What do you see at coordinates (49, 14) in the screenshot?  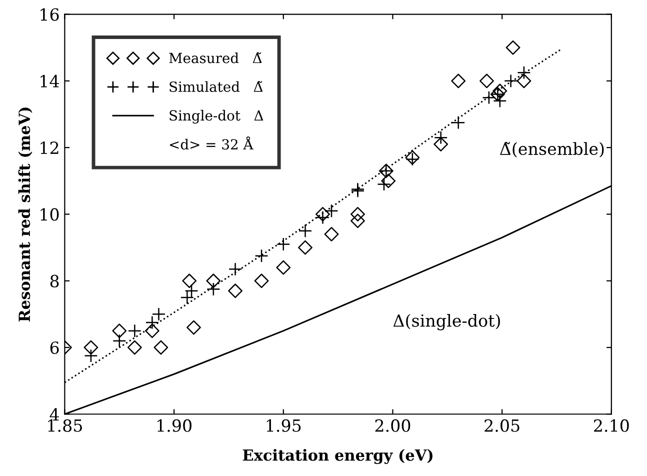 I see `y-tick-label: 16` at bounding box center [49, 14].